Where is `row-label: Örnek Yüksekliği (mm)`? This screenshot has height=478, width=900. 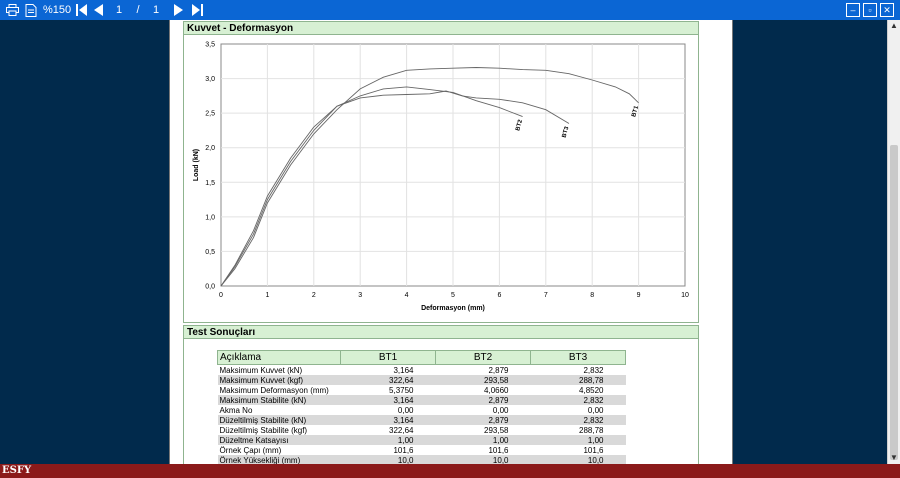 row-label: Örnek Yüksekliği (mm) is located at coordinates (279, 459).